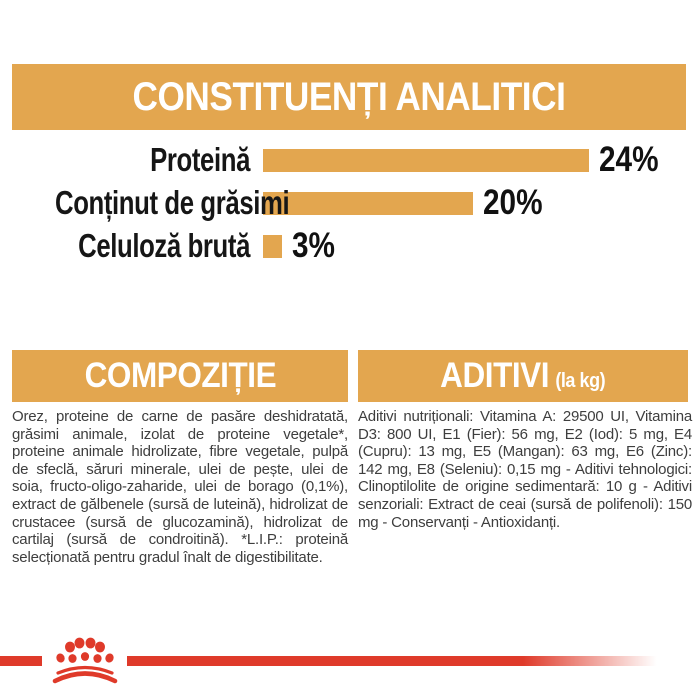 This screenshot has width=700, height=700. What do you see at coordinates (580, 381) in the screenshot?
I see `additives-heading-suffix: (la kg)` at bounding box center [580, 381].